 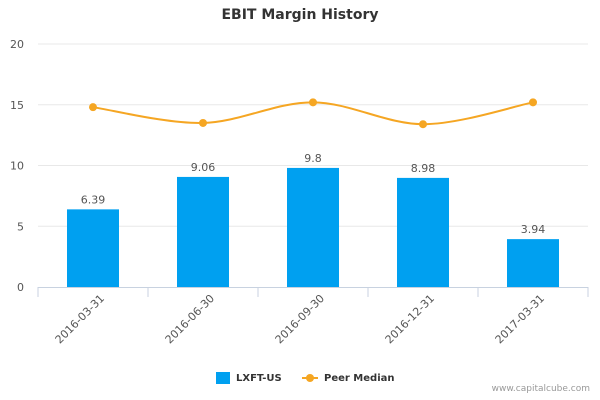 What do you see at coordinates (20, 226) in the screenshot?
I see `y-tick-label: 5` at bounding box center [20, 226].